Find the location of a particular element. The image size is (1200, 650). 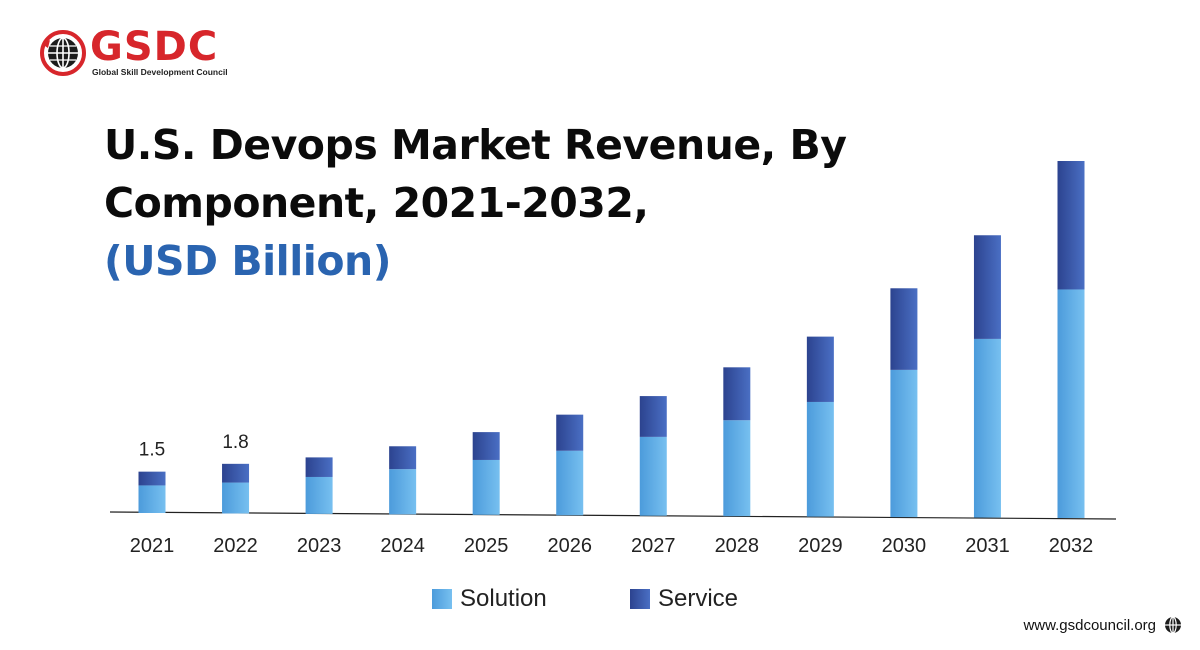

gsdc-logo: GSDC Global Skill Development Council is located at coordinates (138, 53).